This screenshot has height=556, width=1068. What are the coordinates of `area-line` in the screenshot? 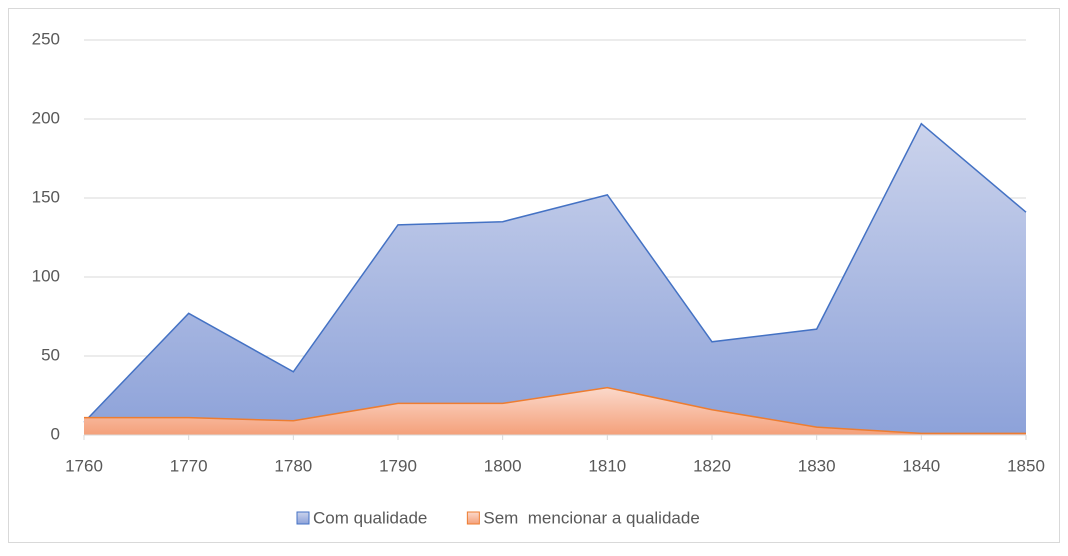 It's located at (555, 410).